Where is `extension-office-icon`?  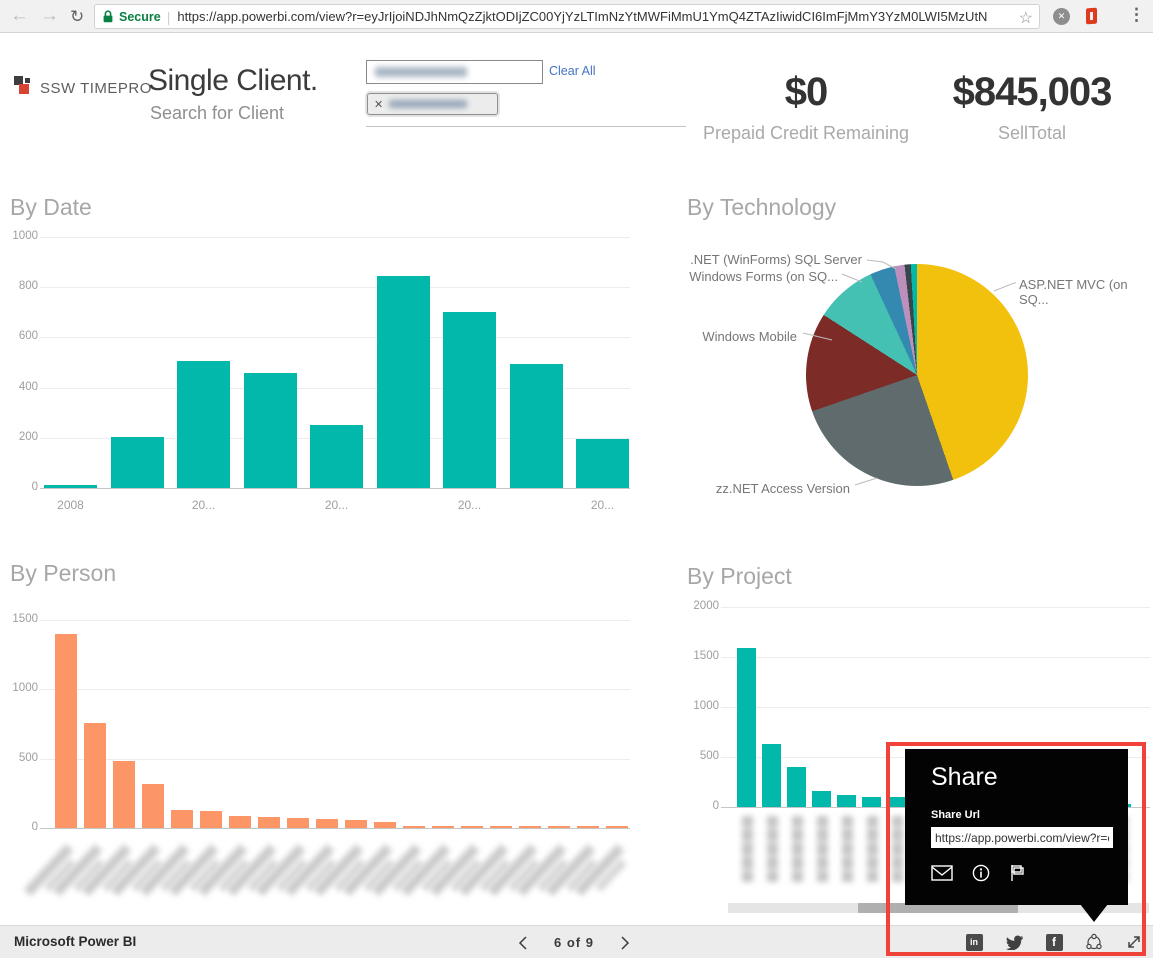
extension-office-icon is located at coordinates (1091, 16).